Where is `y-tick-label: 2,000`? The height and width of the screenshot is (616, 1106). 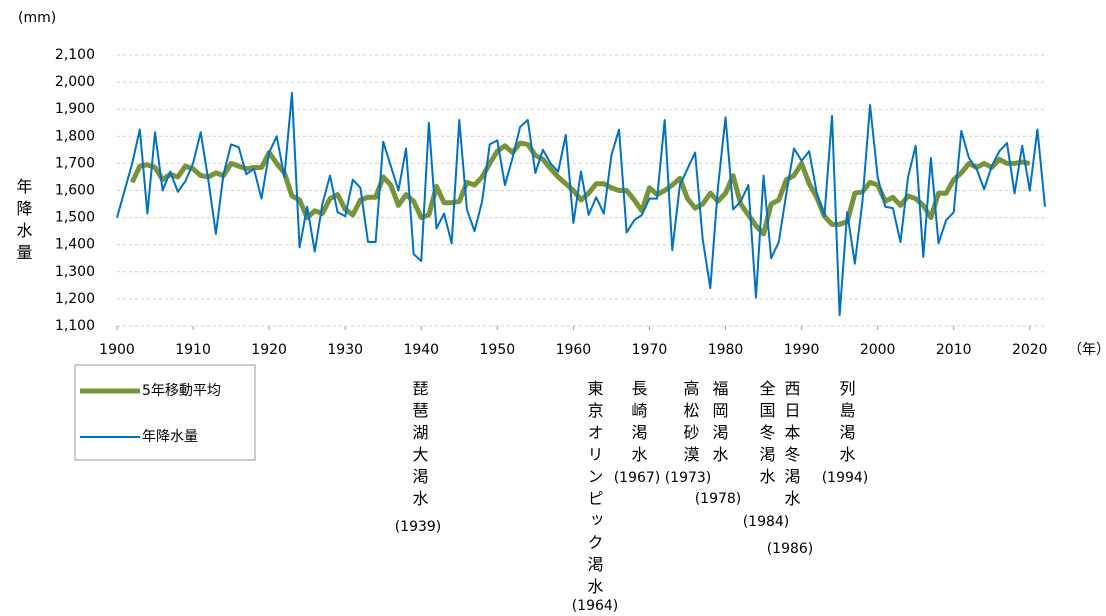
y-tick-label: 2,000 is located at coordinates (75, 82).